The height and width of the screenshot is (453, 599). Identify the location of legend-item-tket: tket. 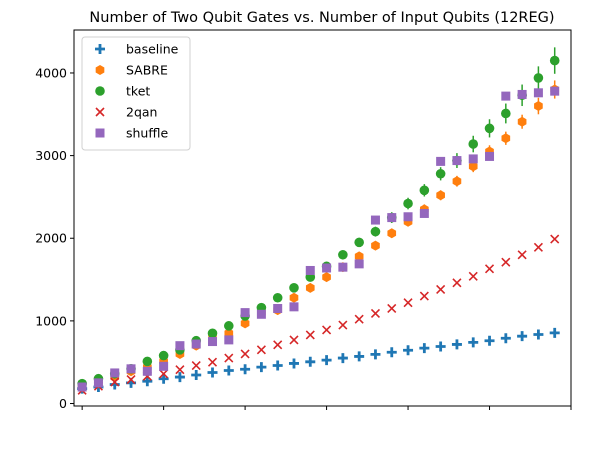
(122, 91).